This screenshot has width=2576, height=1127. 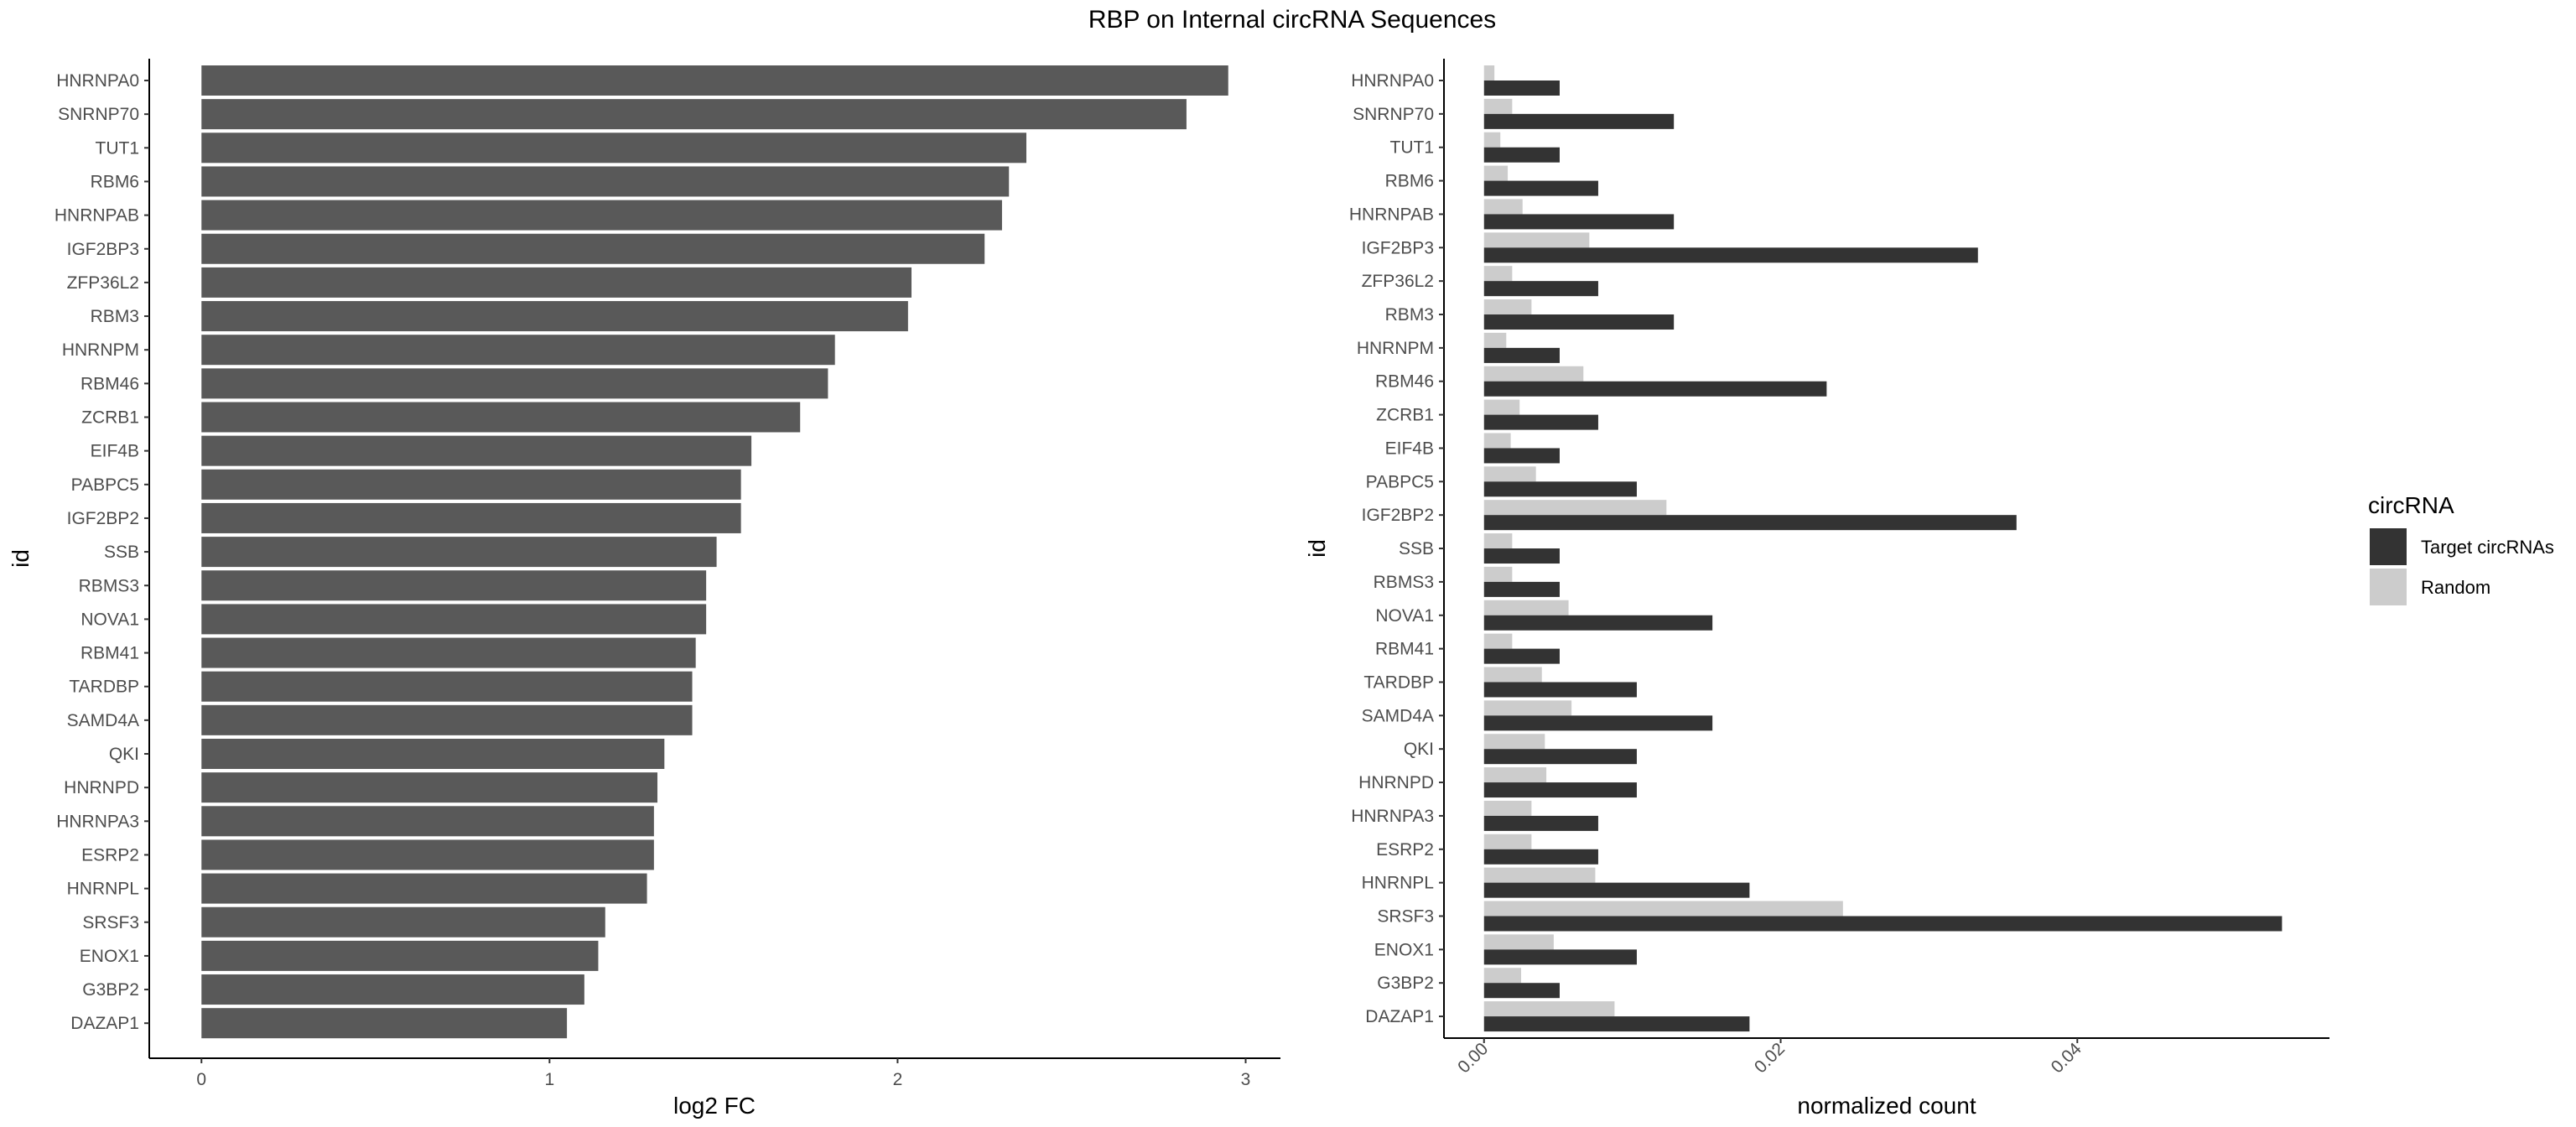 What do you see at coordinates (1398, 883) in the screenshot?
I see `y-tick-label: HNRNPL` at bounding box center [1398, 883].